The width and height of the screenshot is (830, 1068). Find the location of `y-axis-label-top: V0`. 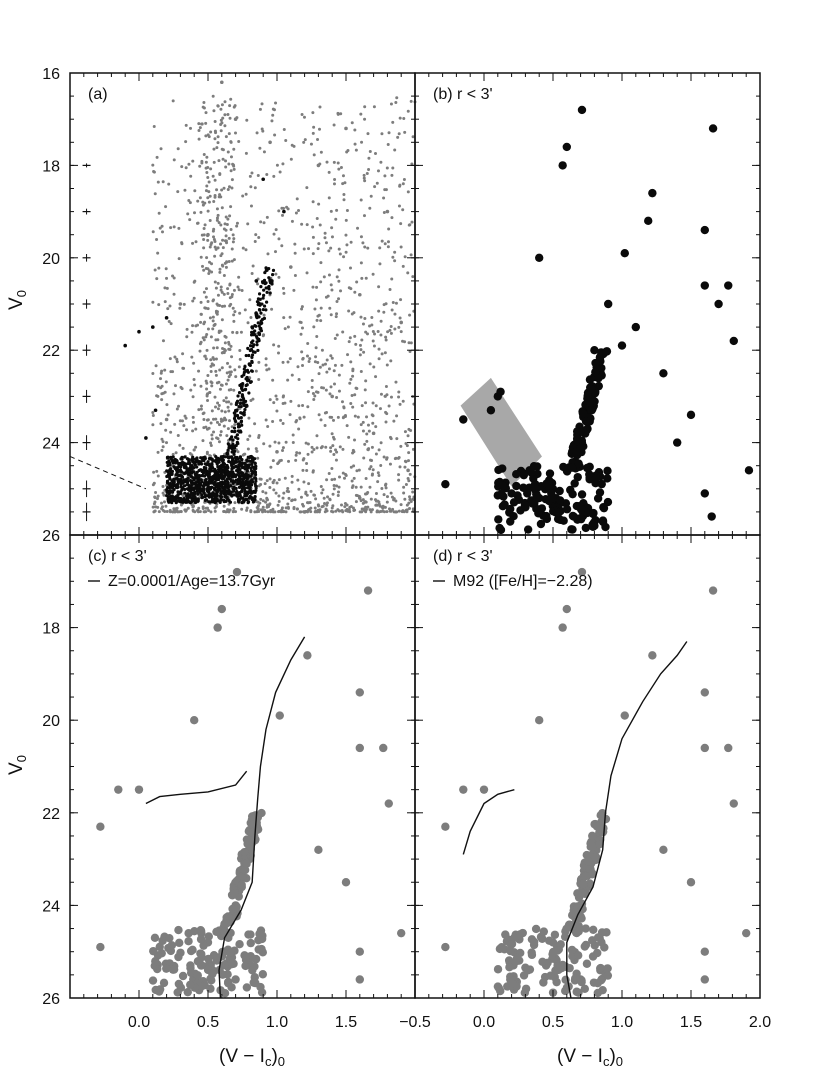

y-axis-label-top: V0 is located at coordinates (17, 300).